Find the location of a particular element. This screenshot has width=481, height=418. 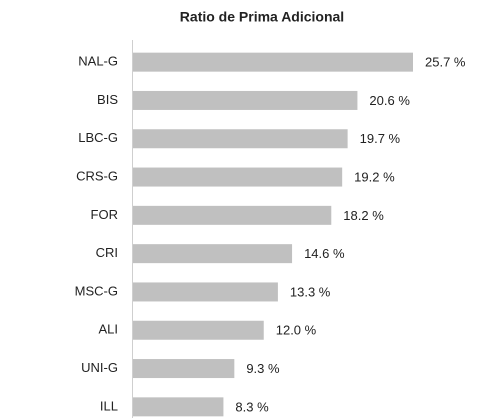

value-label: 12.0 % is located at coordinates (296, 330).